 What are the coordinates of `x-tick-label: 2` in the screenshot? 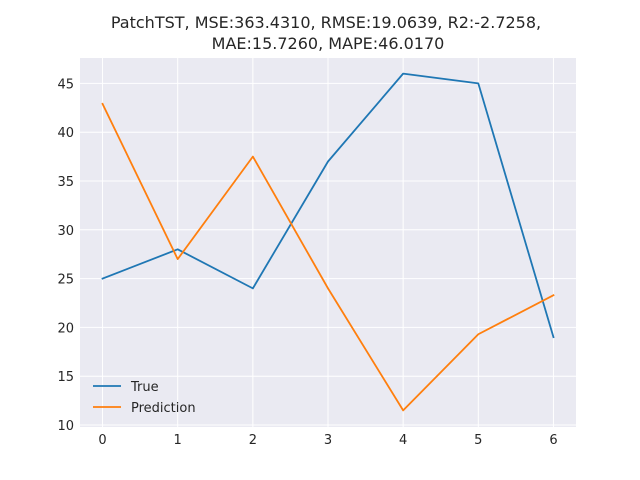 It's located at (253, 440).